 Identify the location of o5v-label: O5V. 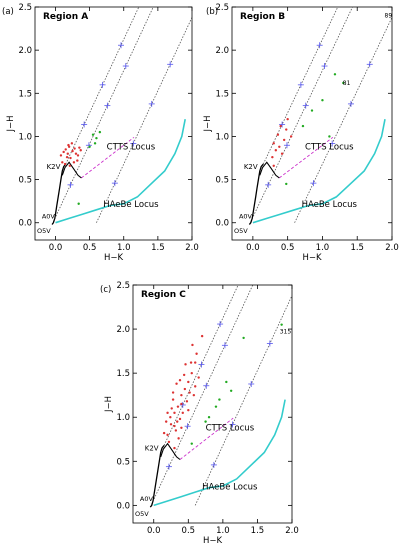
(241, 231).